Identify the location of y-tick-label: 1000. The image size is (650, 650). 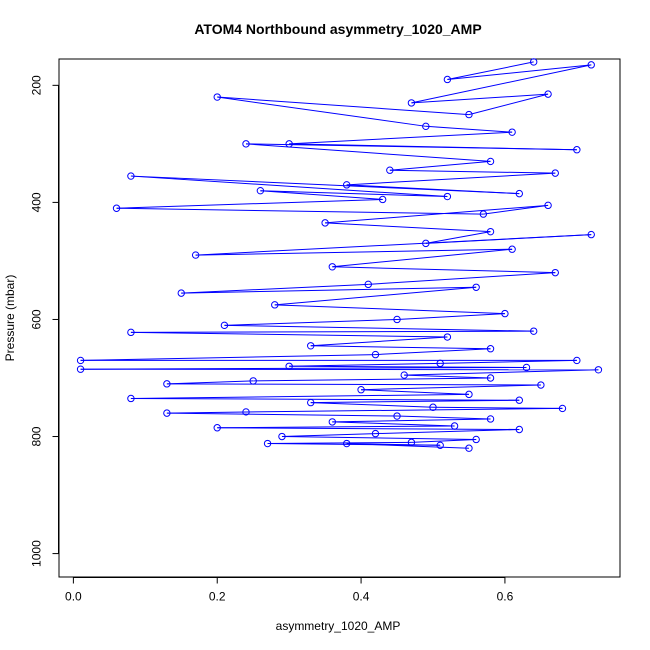
(37, 553).